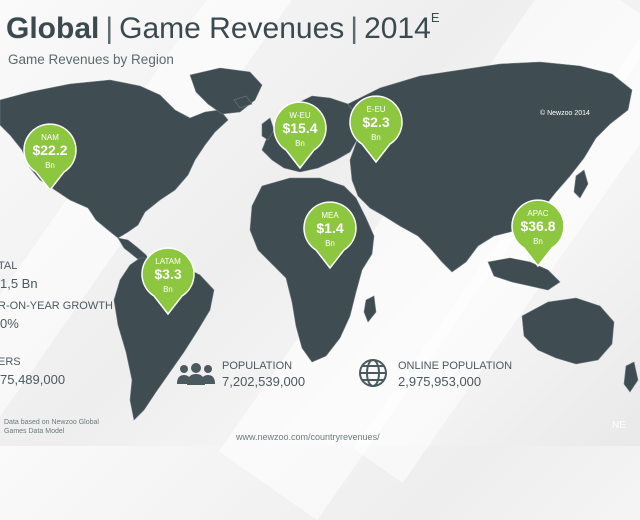 This screenshot has height=520, width=640. Describe the element at coordinates (455, 366) in the screenshot. I see `online-population-label: ONLINE POPULATION` at that location.